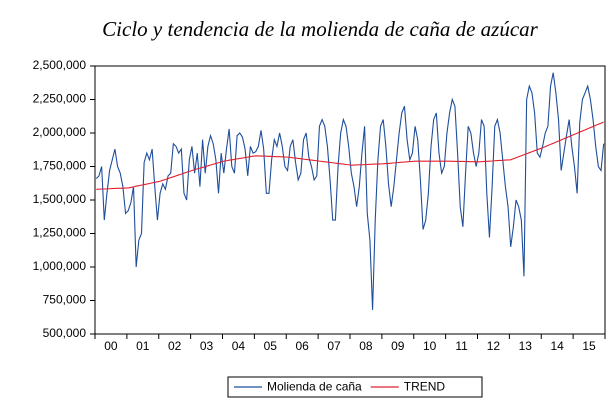 Image resolution: width=615 pixels, height=402 pixels. Describe the element at coordinates (60, 233) in the screenshot. I see `y-tick-label: 1,250,000` at that location.